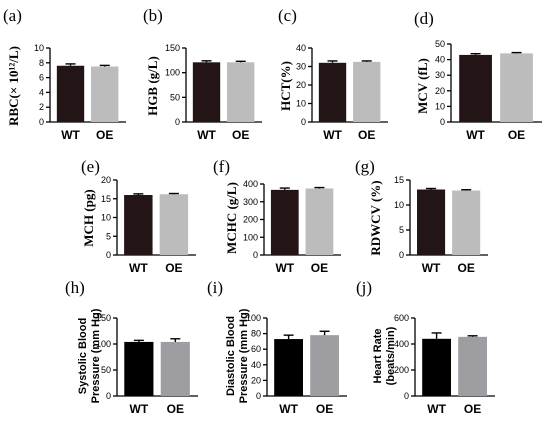  Describe the element at coordinates (215, 287) in the screenshot. I see `panel-label: (i)` at that location.